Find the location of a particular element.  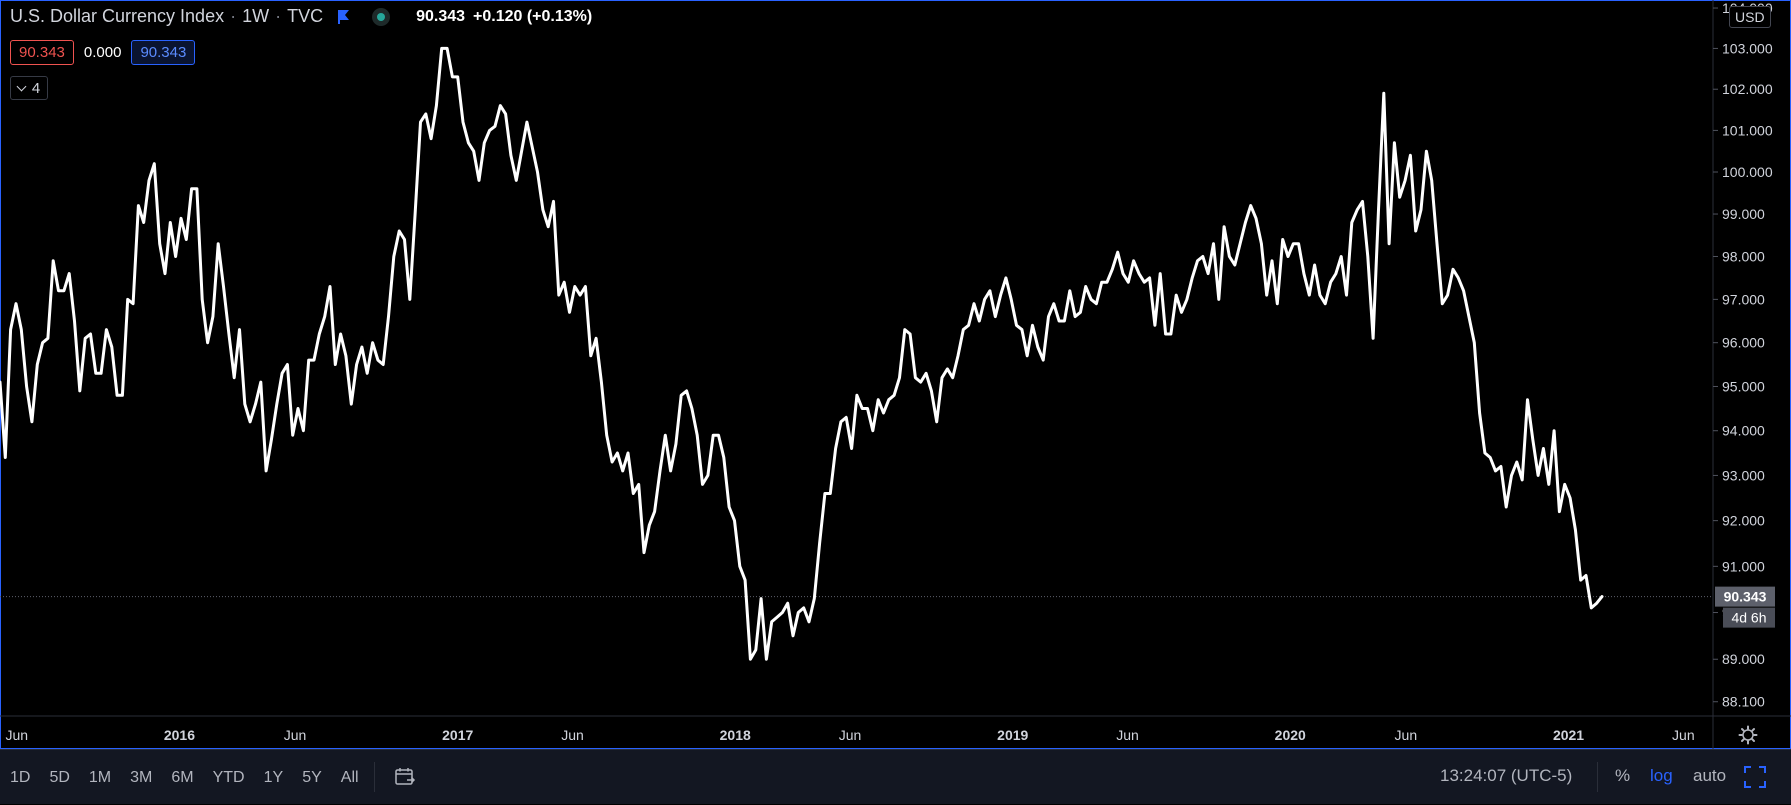

chevron-down-icon is located at coordinates (21, 86).